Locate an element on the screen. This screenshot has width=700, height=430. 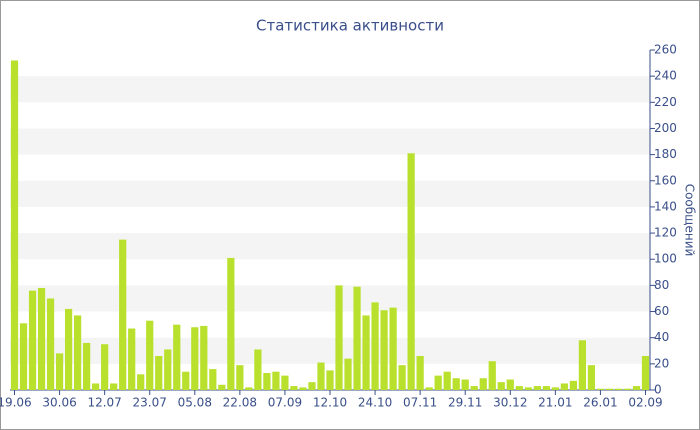
y-tick-label: 140 is located at coordinates (665, 206).